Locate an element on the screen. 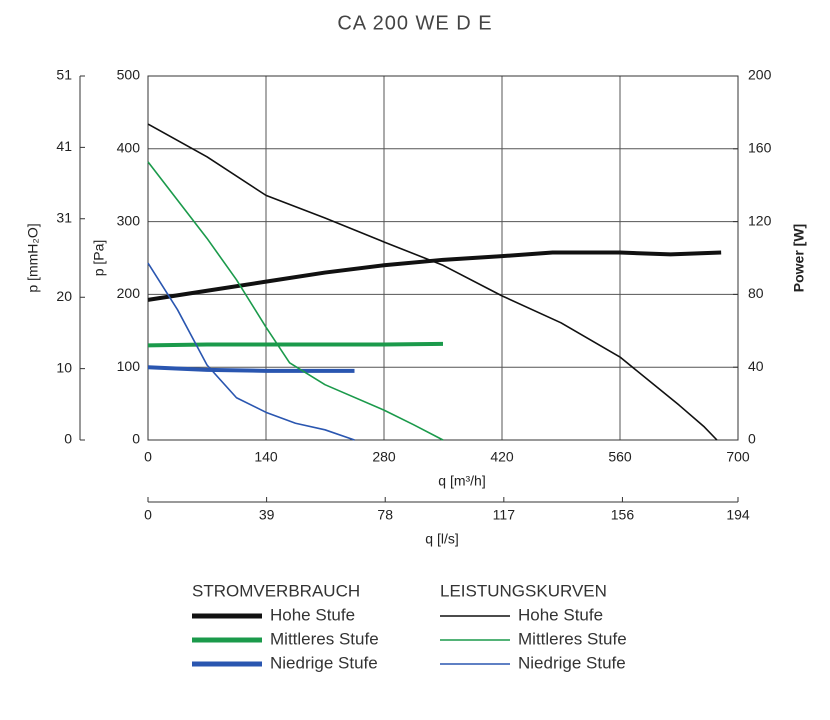 The width and height of the screenshot is (830, 720). y3-tick-label: 0 is located at coordinates (68, 439).